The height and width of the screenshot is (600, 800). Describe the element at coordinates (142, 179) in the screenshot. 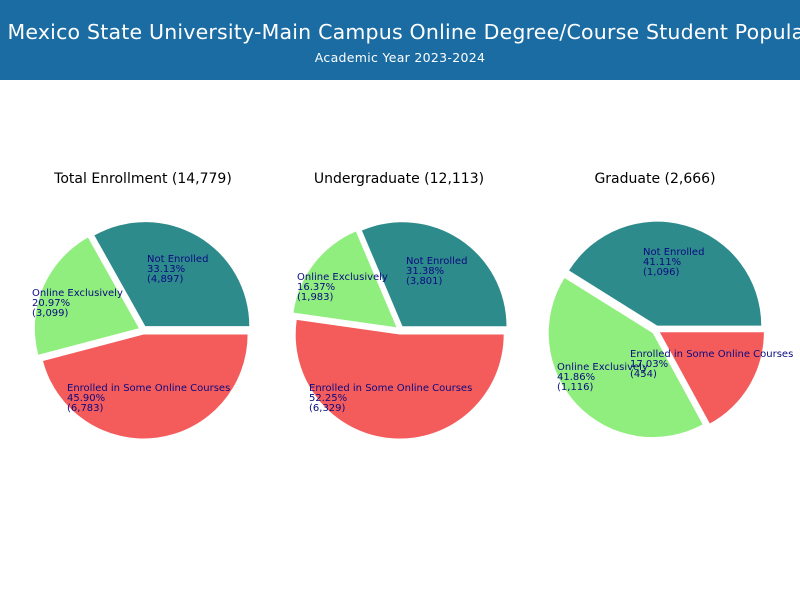

I see `pie-title-total: Total Enrollment (14,779)` at that location.